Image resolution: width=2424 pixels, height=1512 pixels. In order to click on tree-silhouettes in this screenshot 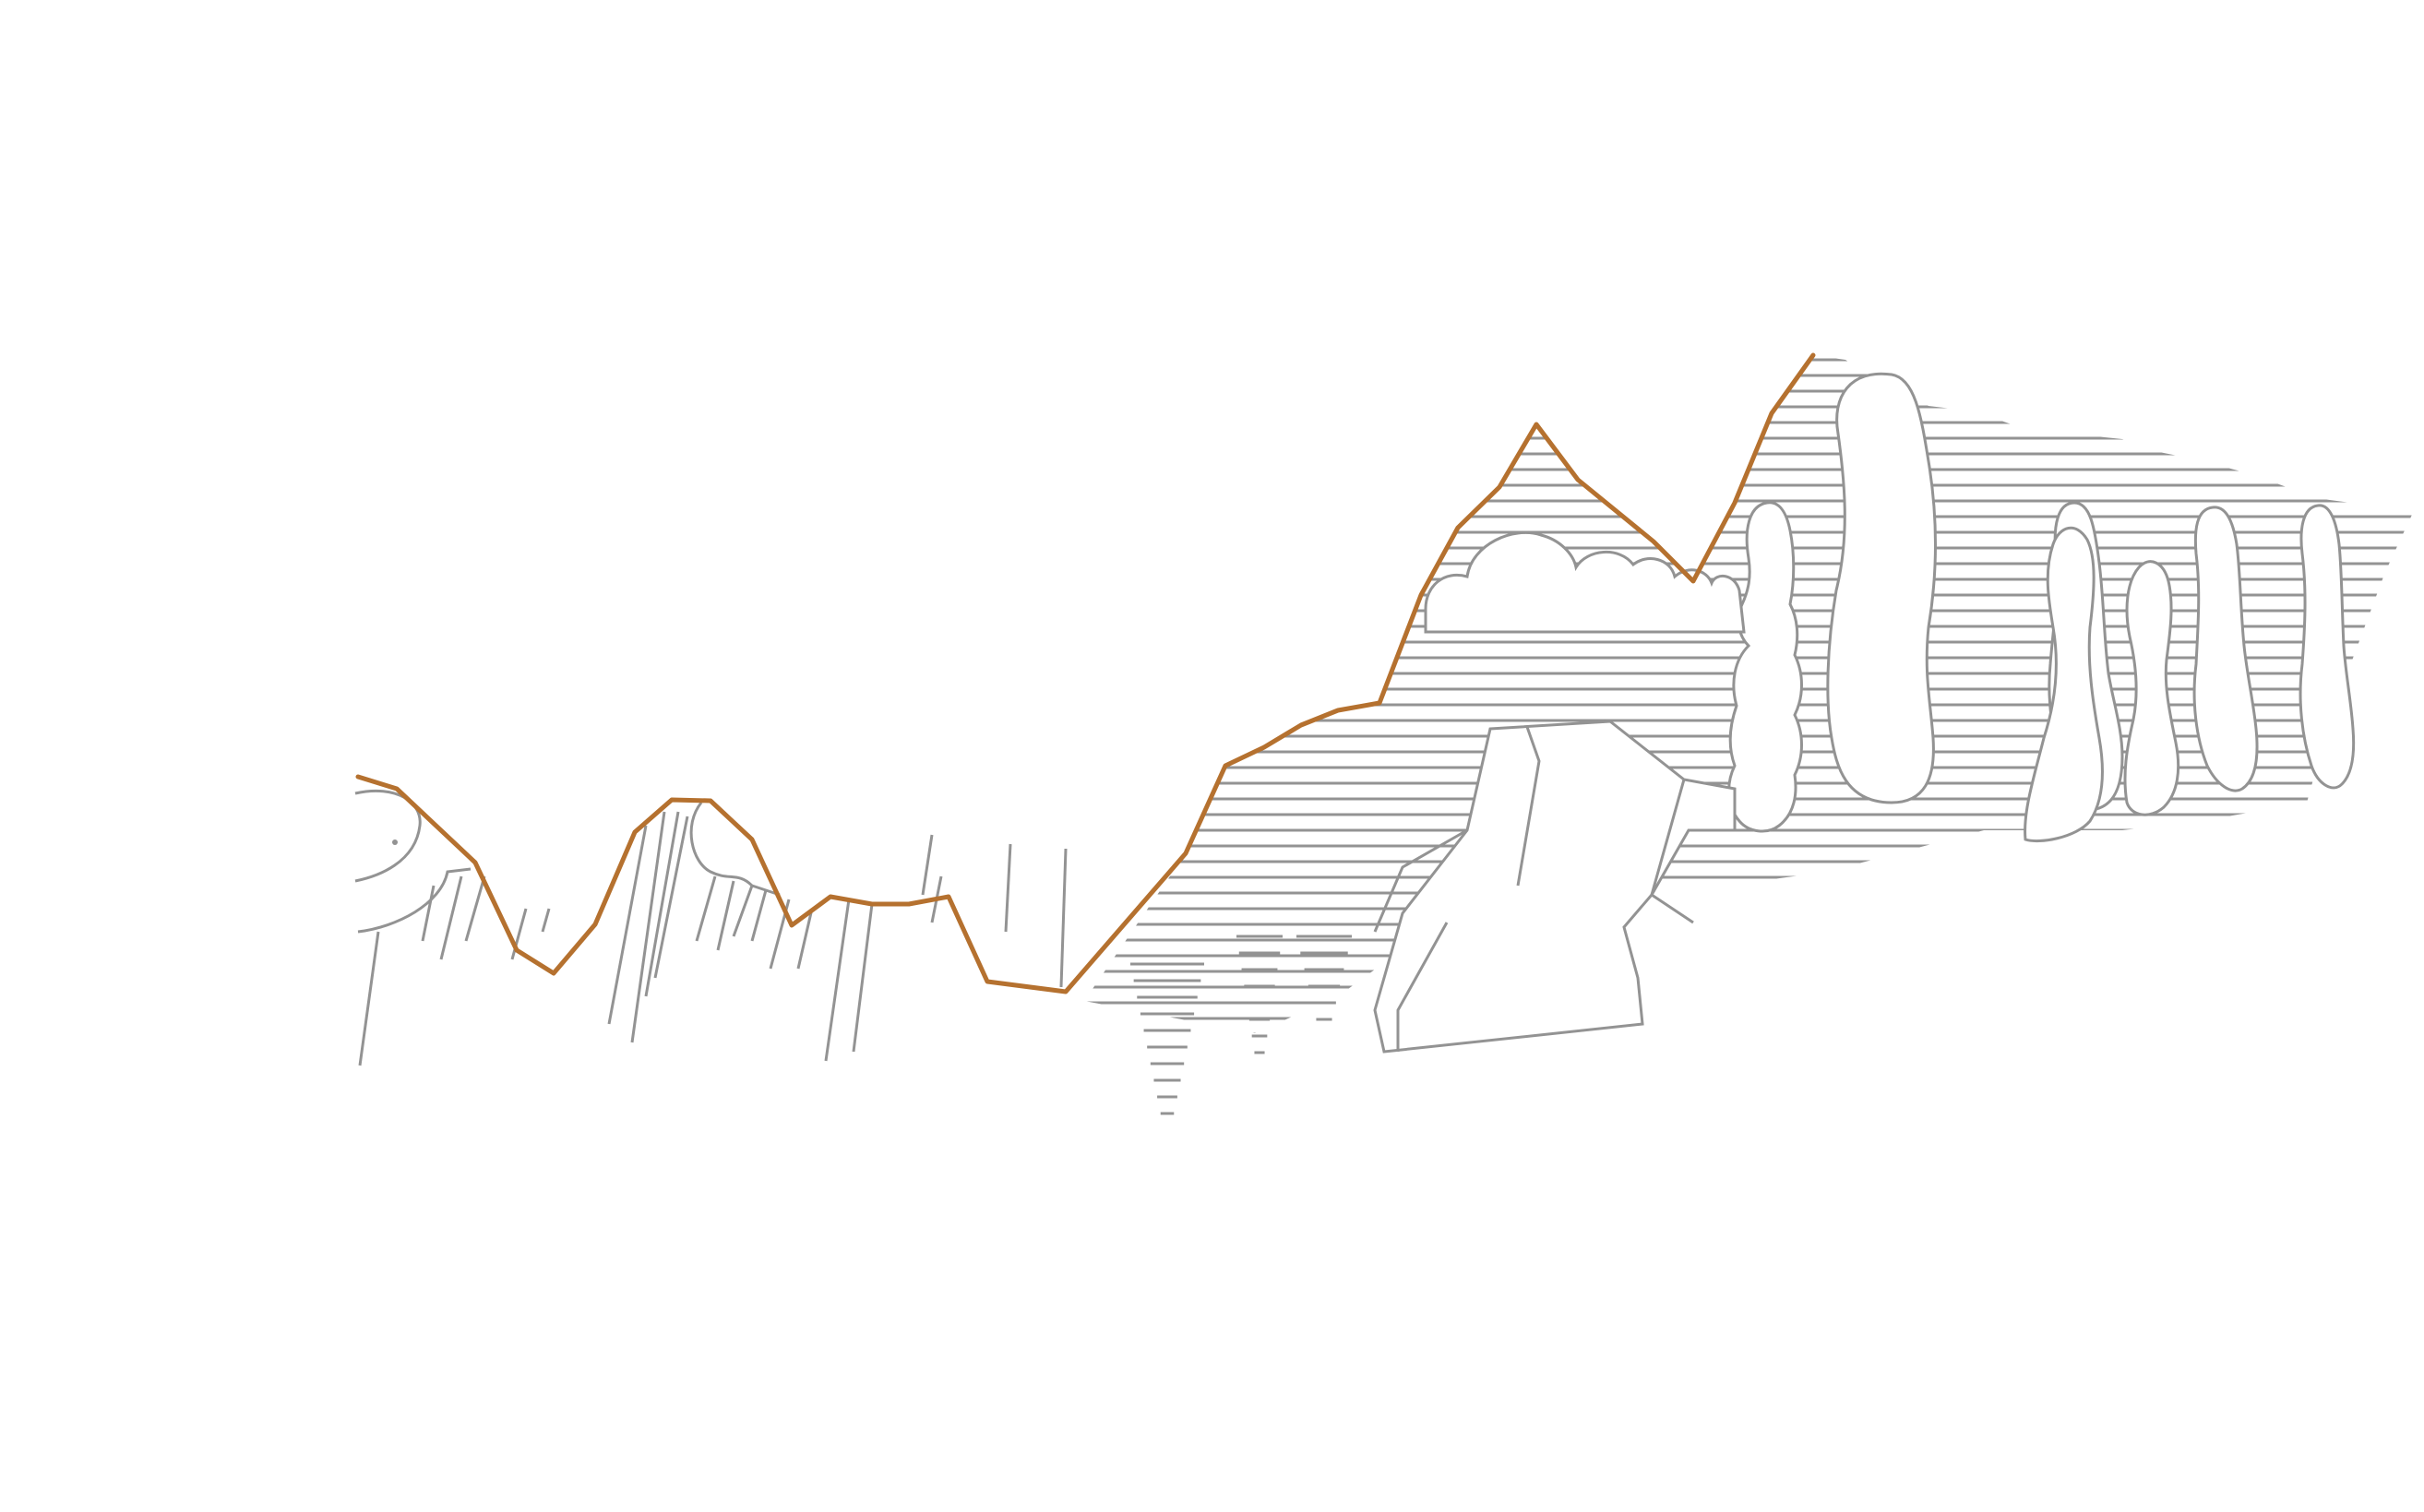, I will do `click(2041, 607)`.